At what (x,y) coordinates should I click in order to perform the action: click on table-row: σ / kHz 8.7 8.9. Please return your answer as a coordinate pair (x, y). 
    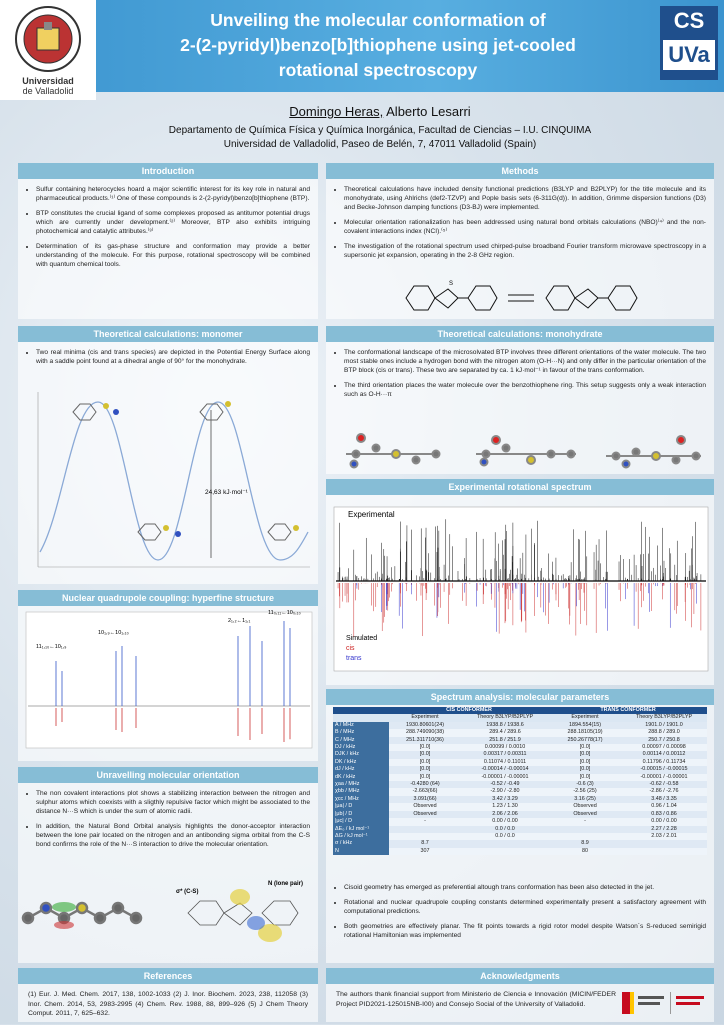
    Looking at the image, I should click on (520, 844).